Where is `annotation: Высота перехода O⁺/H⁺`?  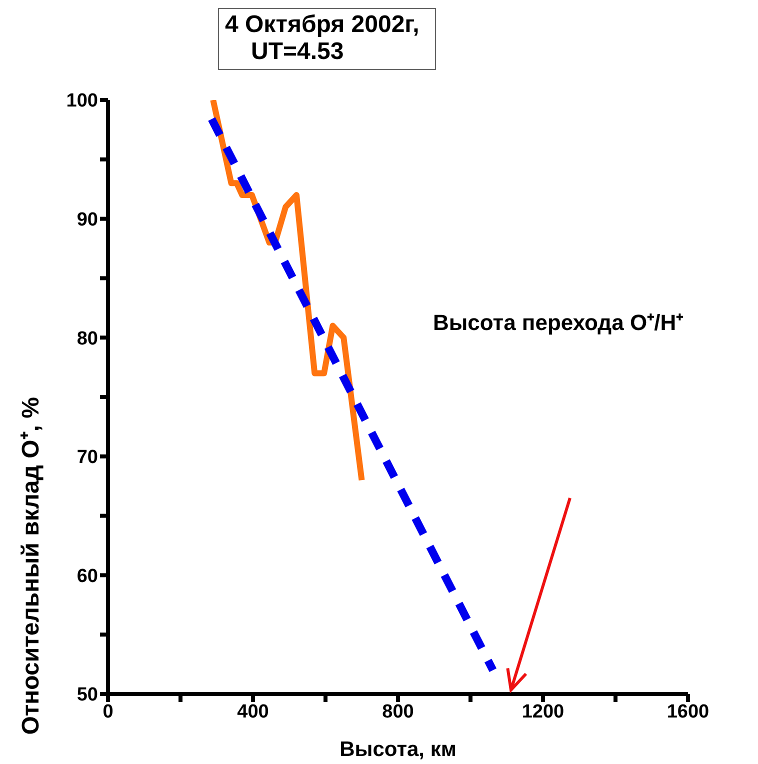
annotation: Высота перехода O⁺/H⁺ is located at coordinates (558, 322).